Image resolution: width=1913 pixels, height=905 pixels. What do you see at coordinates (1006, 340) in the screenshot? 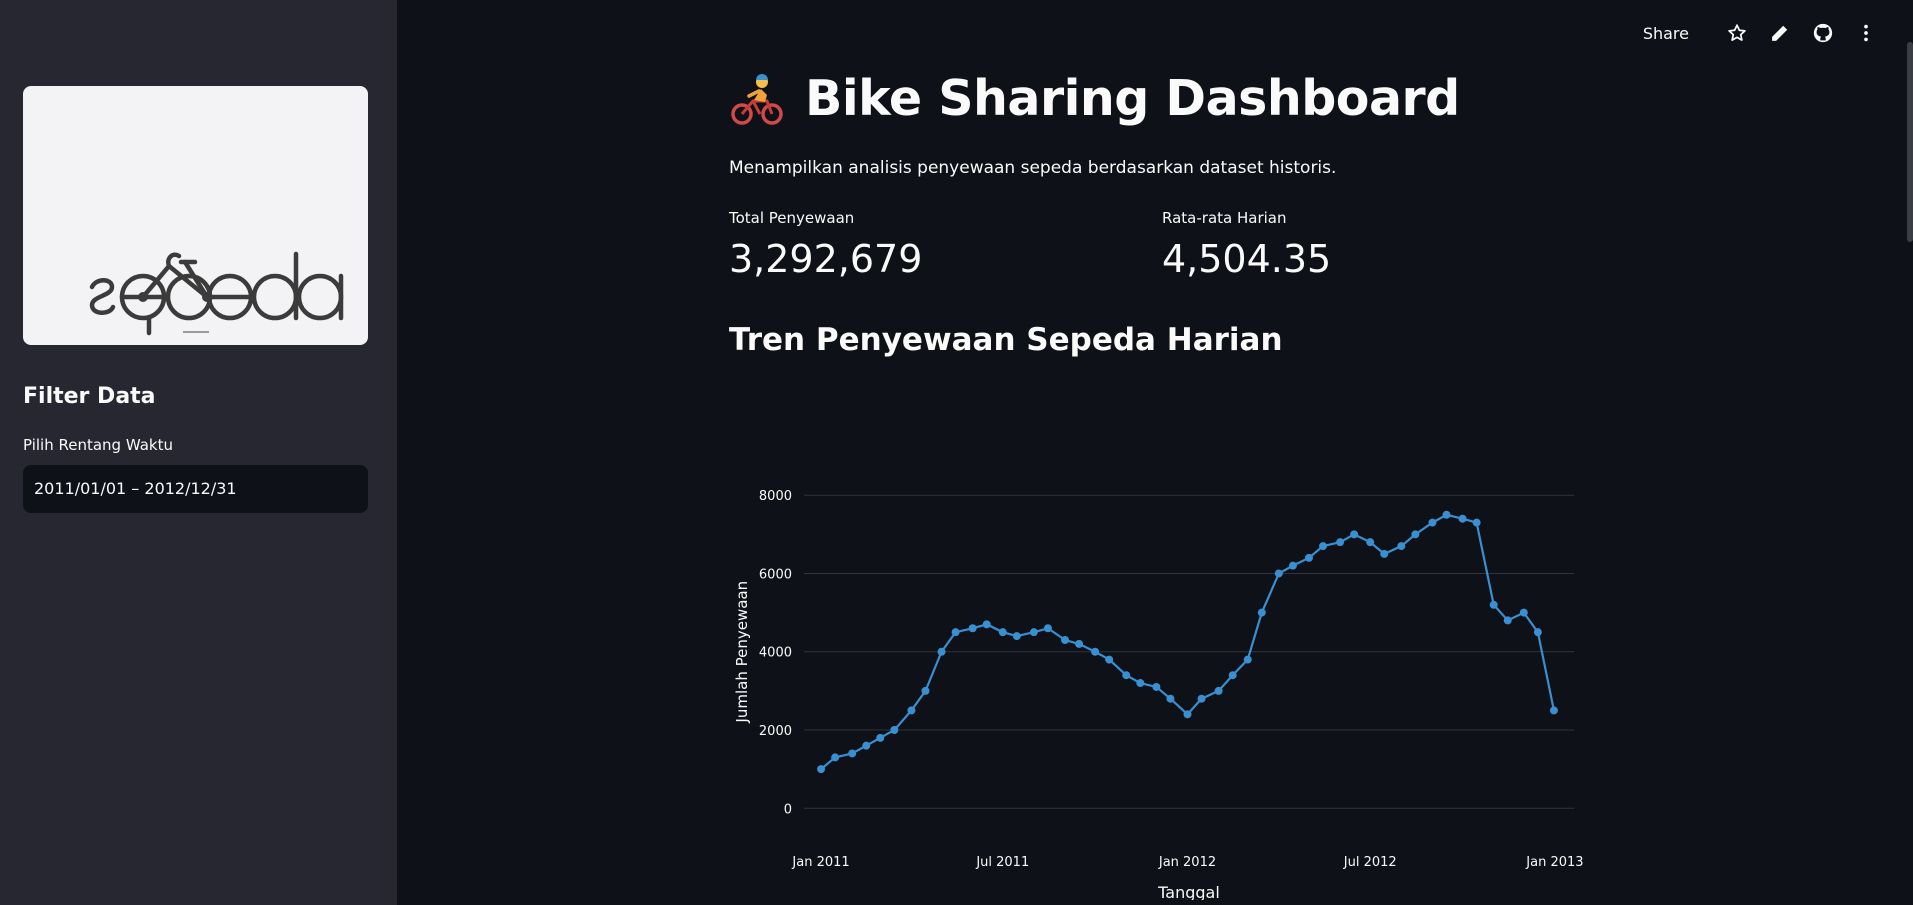
I see `section-title: Tren Penyewaan Sepeda Harian` at bounding box center [1006, 340].